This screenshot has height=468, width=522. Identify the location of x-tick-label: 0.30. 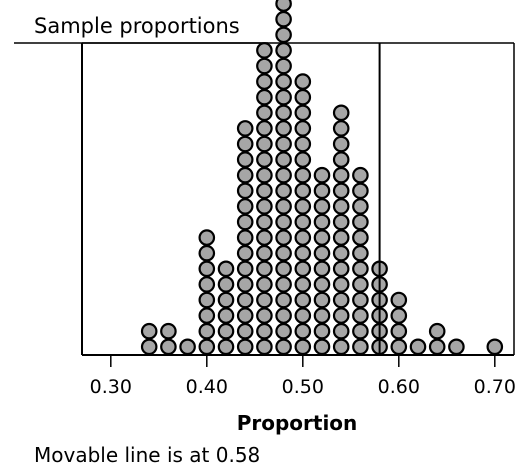
(111, 387).